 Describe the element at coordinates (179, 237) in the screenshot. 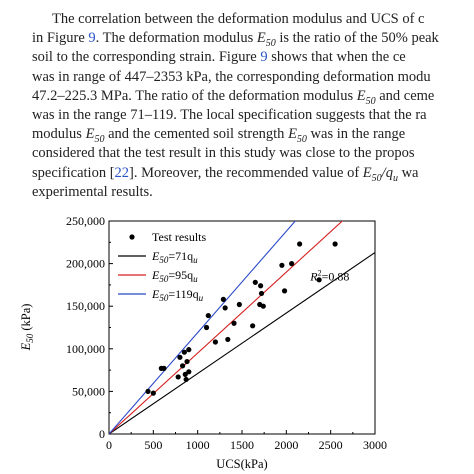

I see `legend-label-points: Test results` at that location.